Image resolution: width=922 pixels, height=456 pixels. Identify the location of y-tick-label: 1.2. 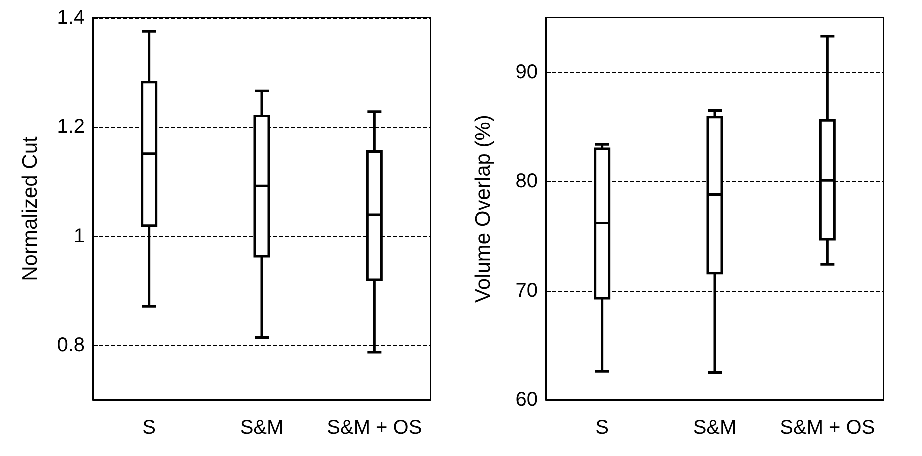
(71, 127).